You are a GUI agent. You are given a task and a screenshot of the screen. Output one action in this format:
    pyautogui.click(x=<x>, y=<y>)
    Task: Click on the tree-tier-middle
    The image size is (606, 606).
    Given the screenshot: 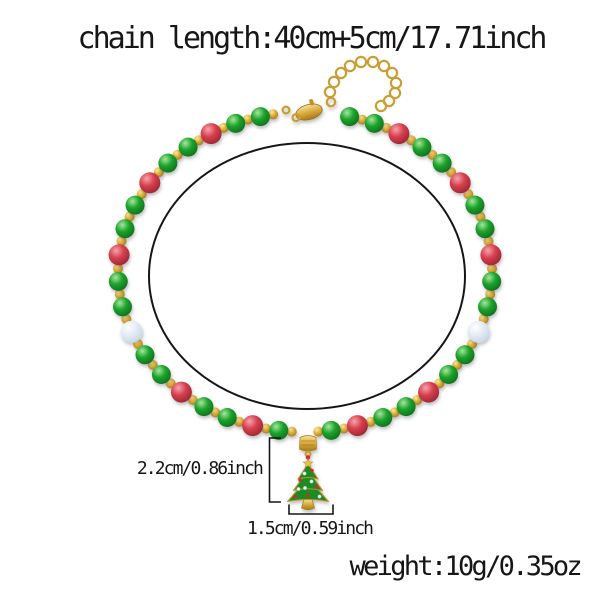 What is the action you would take?
    pyautogui.click(x=308, y=480)
    